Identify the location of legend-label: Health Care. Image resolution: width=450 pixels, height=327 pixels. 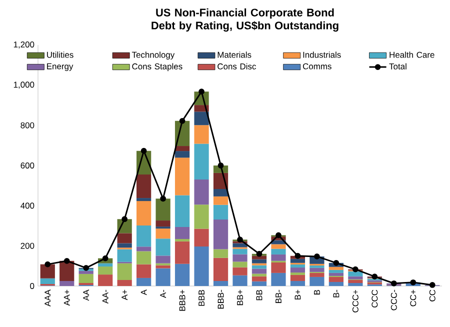
(412, 55).